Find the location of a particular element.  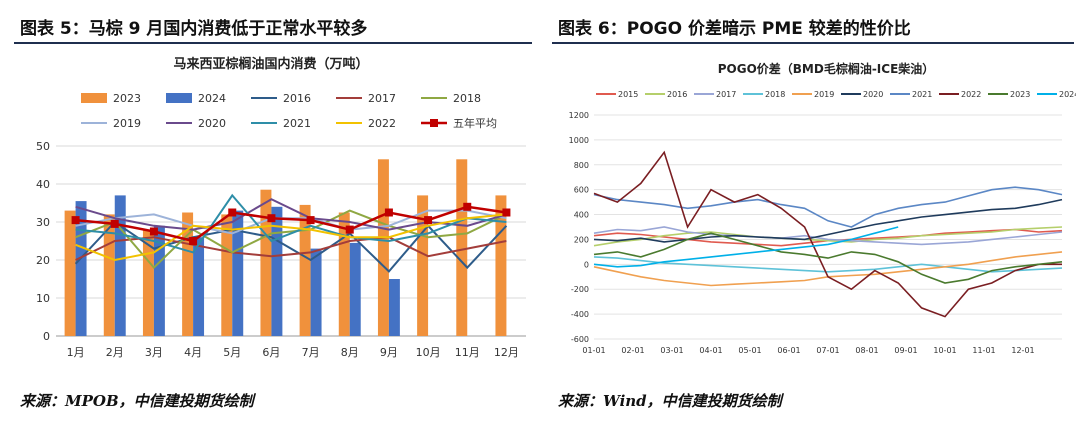

y-tick-label: 600 is located at coordinates (581, 190).